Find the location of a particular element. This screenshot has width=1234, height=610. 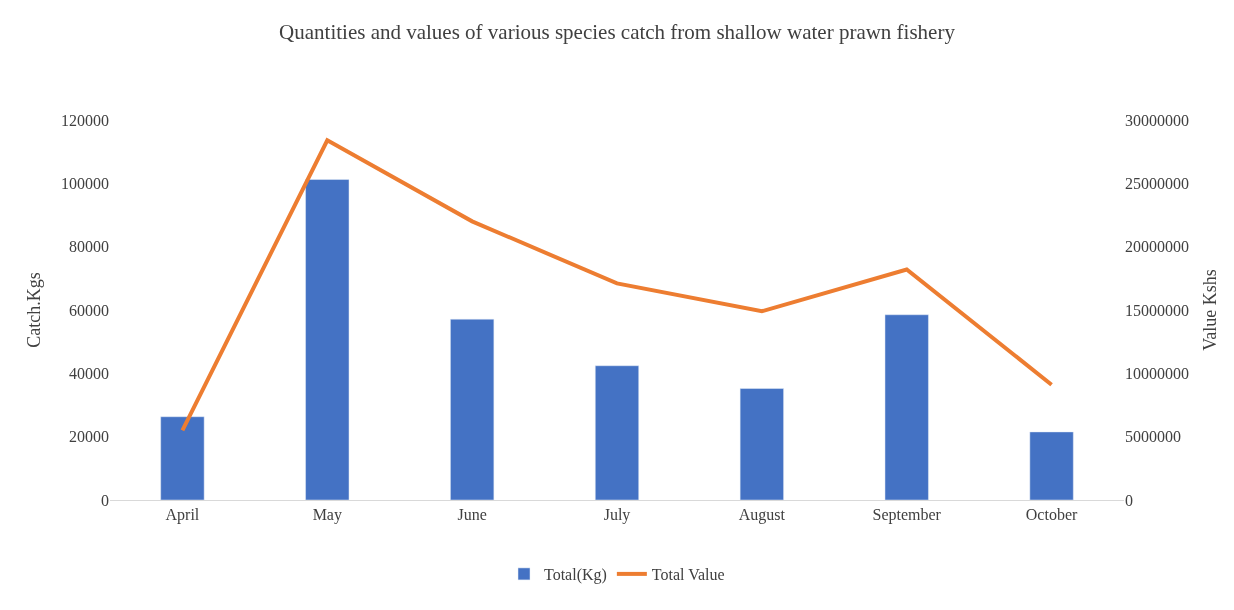

x-tick-label: September is located at coordinates (907, 515).